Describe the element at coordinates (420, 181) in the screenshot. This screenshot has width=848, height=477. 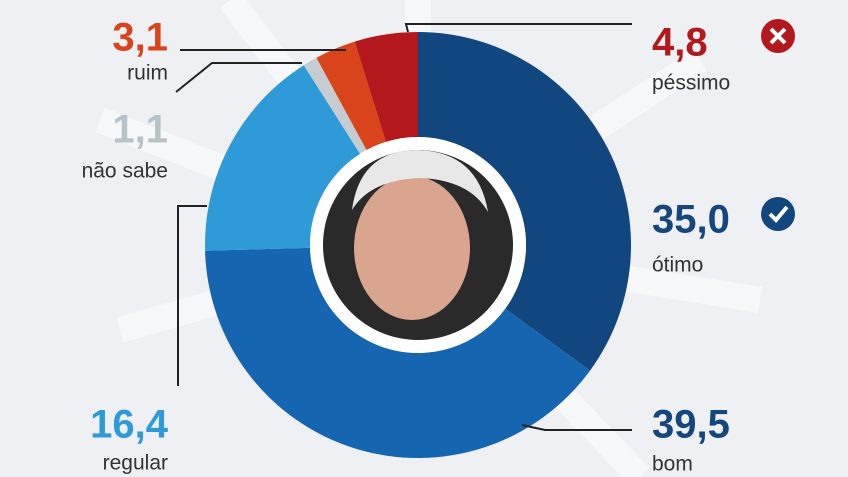
I see `portrait-hair` at that location.